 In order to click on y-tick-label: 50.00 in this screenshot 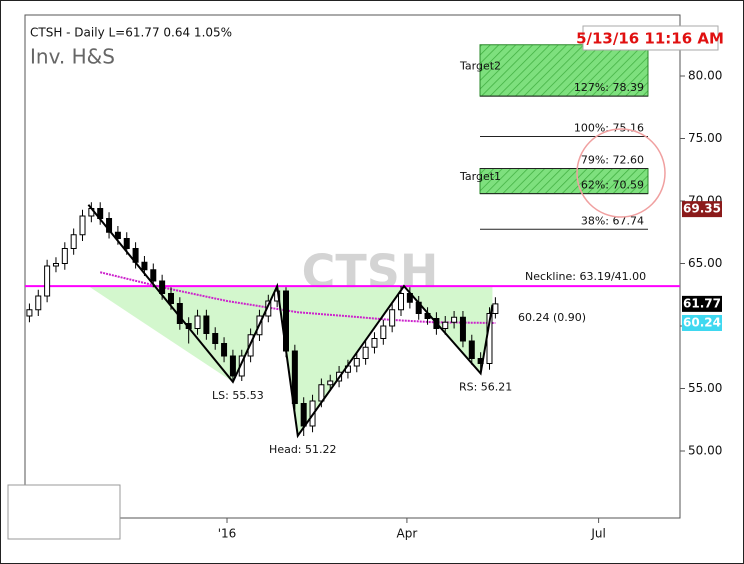, I will do `click(705, 451)`.